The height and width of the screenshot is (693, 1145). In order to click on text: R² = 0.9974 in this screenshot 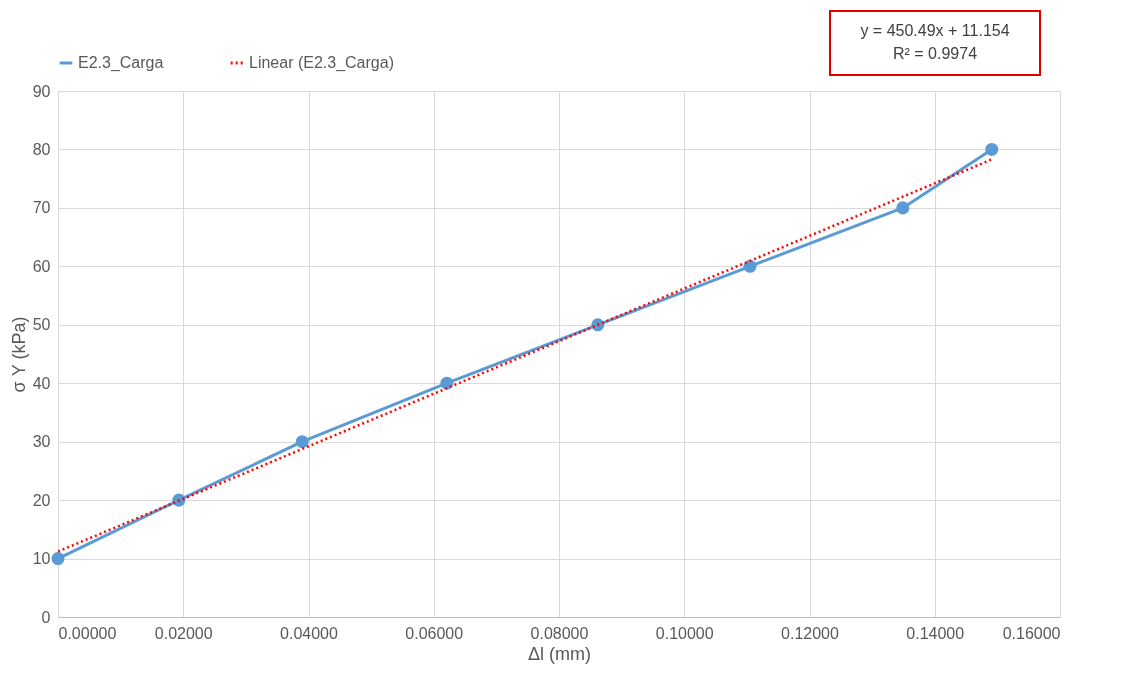, I will do `click(935, 53)`.